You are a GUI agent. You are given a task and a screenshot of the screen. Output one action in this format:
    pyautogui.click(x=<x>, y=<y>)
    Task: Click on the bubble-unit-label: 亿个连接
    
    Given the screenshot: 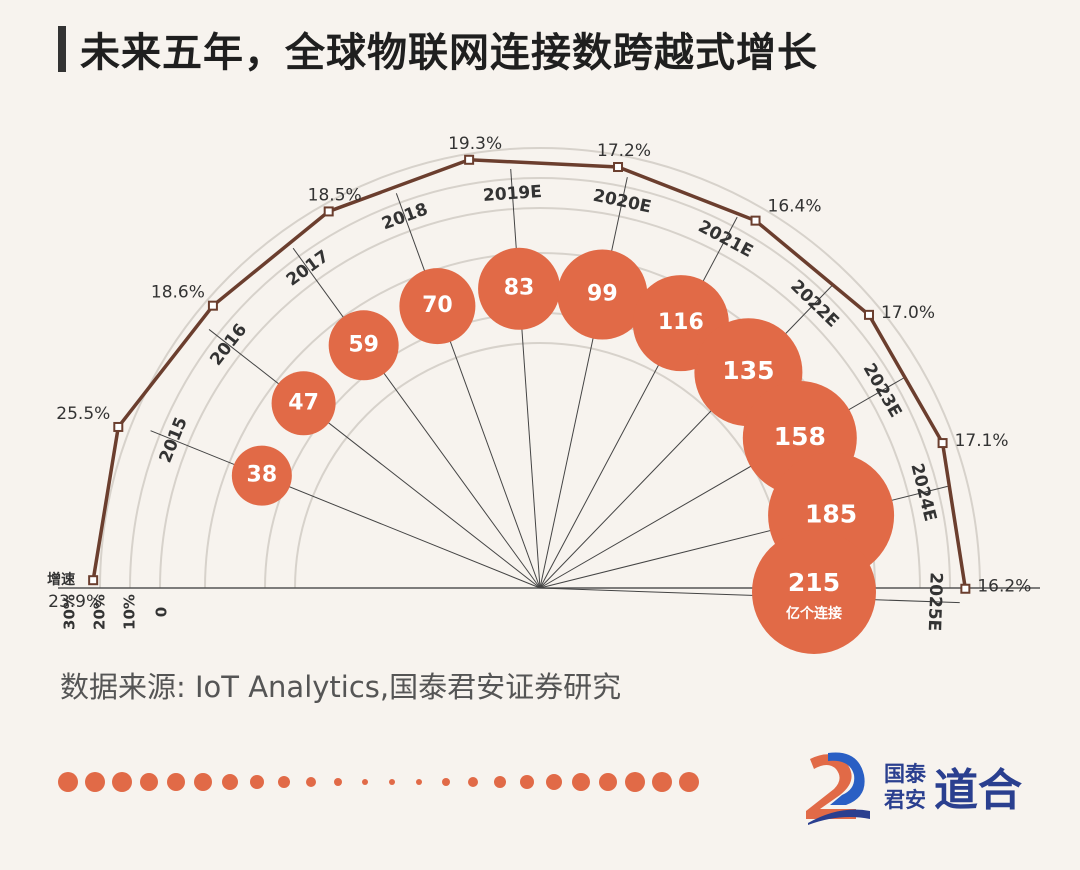 What is the action you would take?
    pyautogui.click(x=814, y=613)
    